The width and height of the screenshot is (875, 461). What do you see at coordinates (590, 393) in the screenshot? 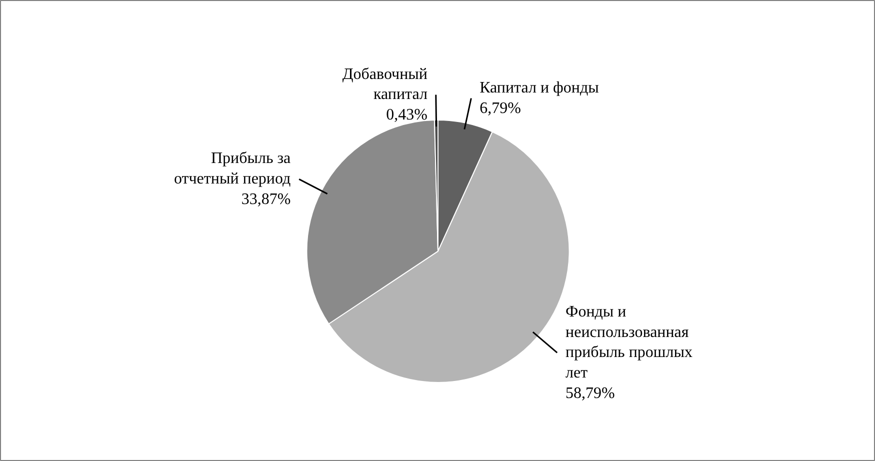
I see `data-label: 58,79%` at bounding box center [590, 393].